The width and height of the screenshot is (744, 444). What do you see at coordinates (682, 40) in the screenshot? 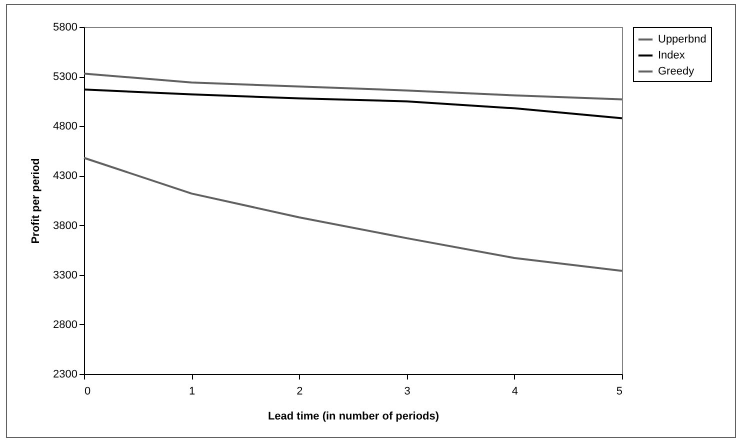
I see `legend-label: Upperbnd` at bounding box center [682, 40].